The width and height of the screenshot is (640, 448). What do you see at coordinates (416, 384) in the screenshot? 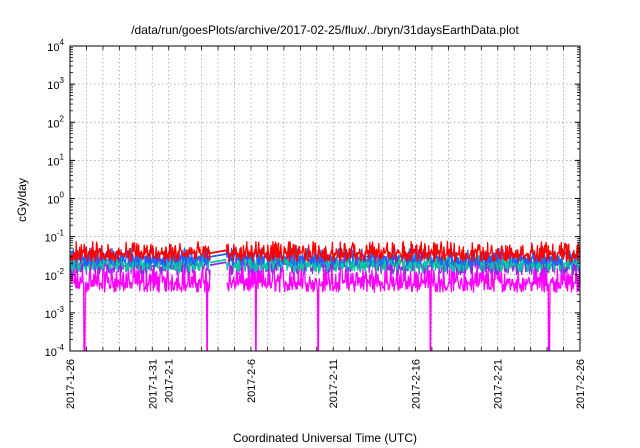
I see `x-tick-label: 2017-2-16` at bounding box center [416, 384].